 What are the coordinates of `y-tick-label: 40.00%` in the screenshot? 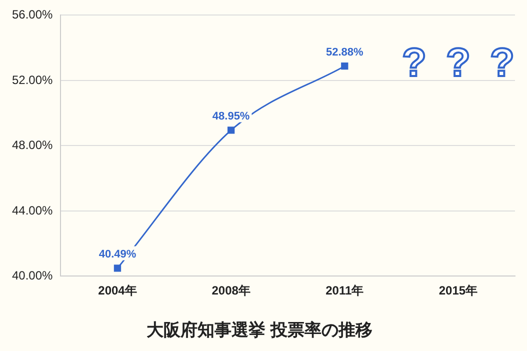 It's located at (33, 275).